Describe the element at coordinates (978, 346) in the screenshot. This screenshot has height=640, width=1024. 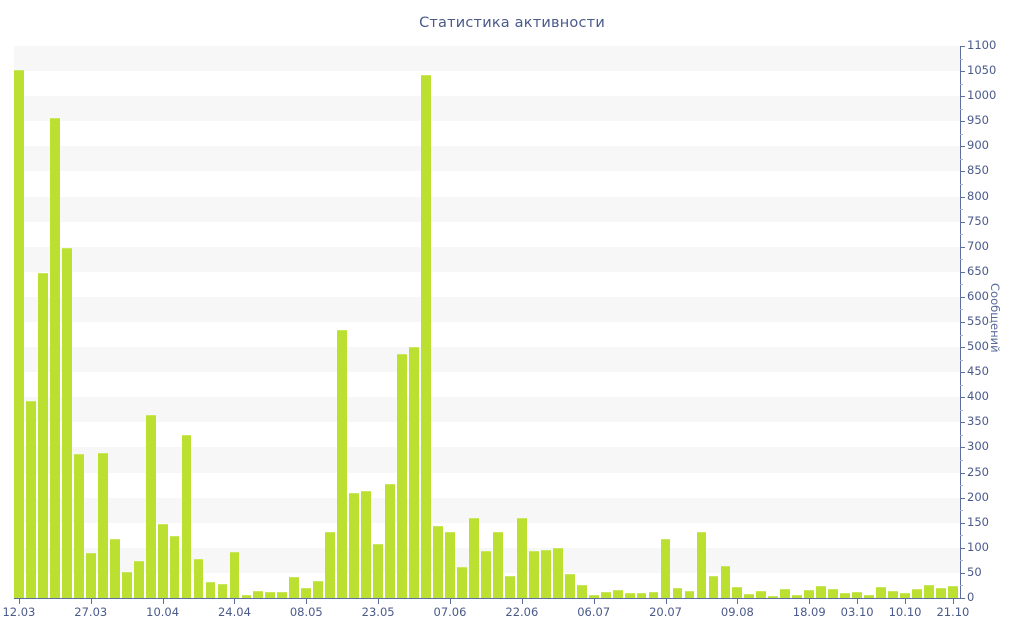
I see `y-tick-label: 500` at that location.